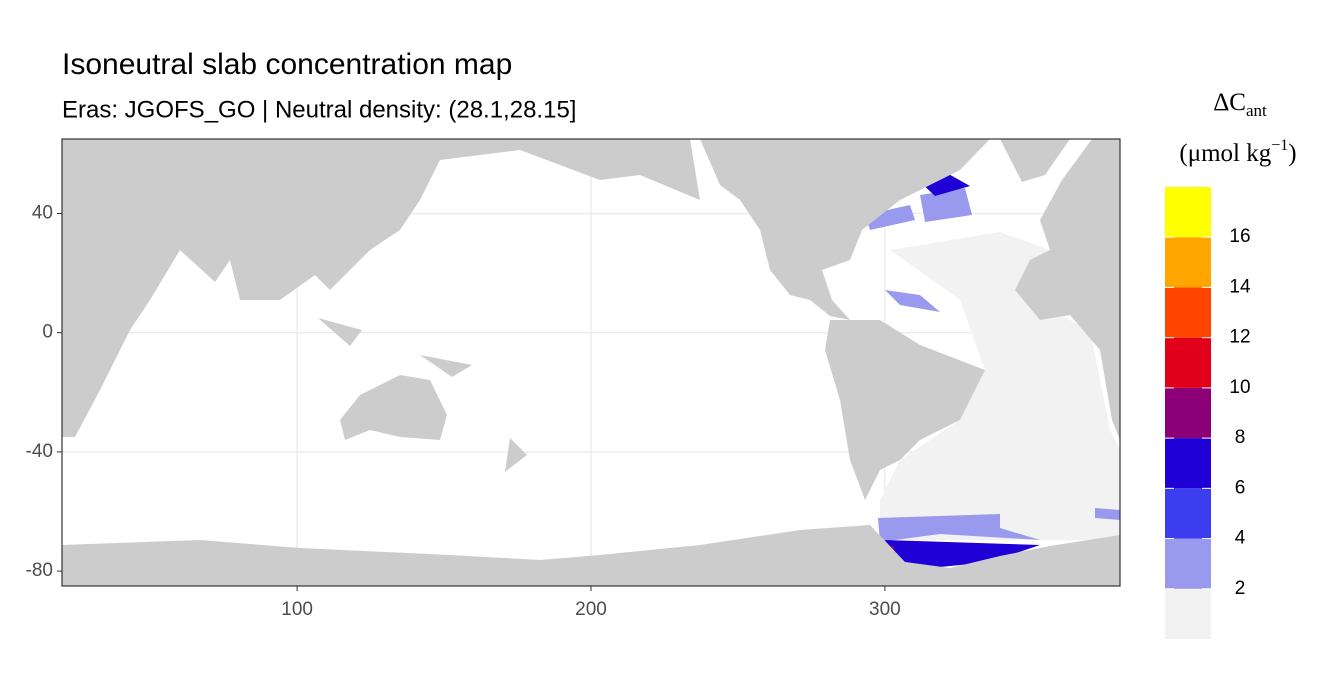 This screenshot has height=677, width=1344. What do you see at coordinates (1240, 286) in the screenshot?
I see `colorbar-label: 14` at bounding box center [1240, 286].